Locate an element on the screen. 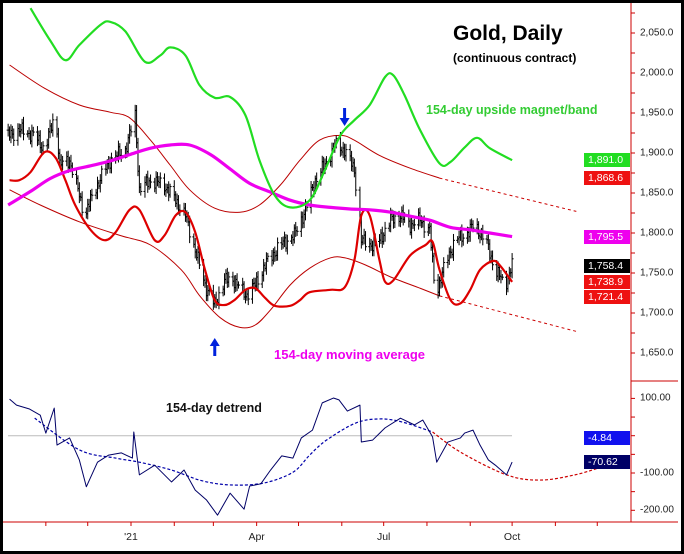 The width and height of the screenshot is (684, 554). detrend-tick-label: -200.00 is located at coordinates (657, 510).